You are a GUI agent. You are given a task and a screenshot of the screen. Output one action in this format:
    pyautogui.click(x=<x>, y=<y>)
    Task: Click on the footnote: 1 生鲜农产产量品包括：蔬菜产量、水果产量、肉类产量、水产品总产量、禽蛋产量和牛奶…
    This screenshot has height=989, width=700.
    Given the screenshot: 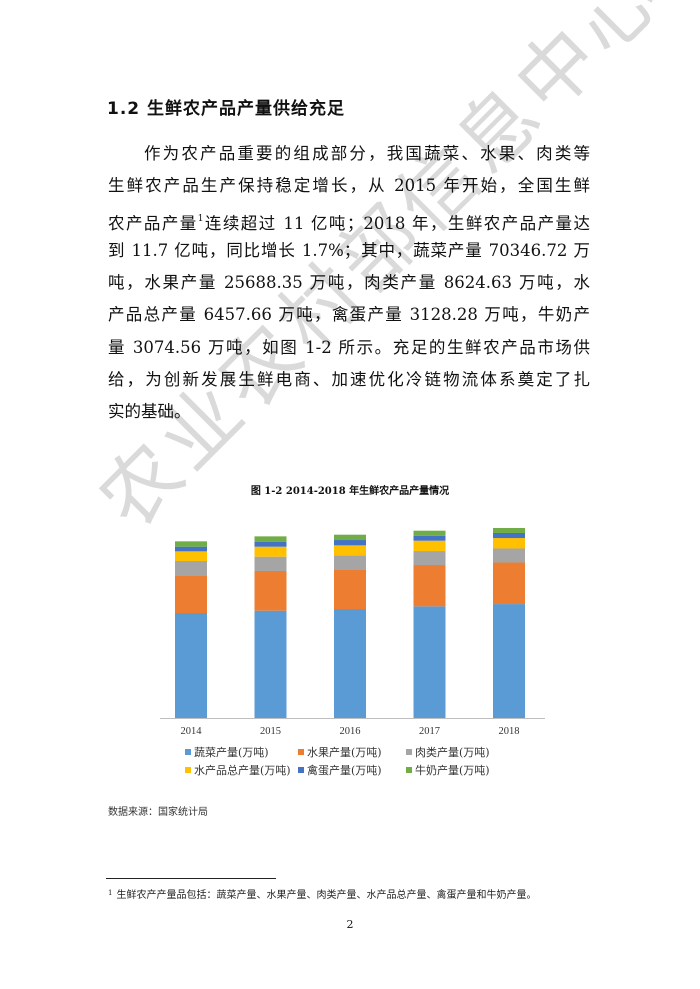 What is the action you would take?
    pyautogui.click(x=322, y=893)
    